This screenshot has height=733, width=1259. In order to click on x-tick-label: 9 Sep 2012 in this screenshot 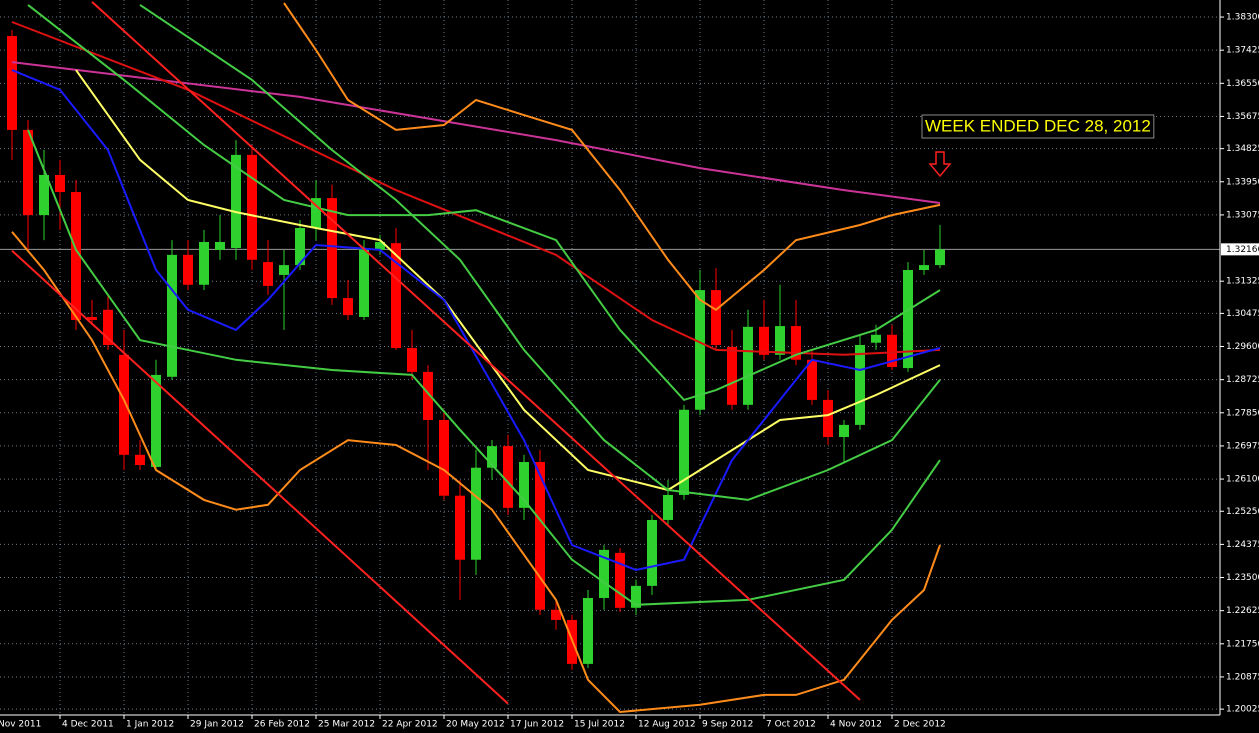, I will do `click(727, 725)`.